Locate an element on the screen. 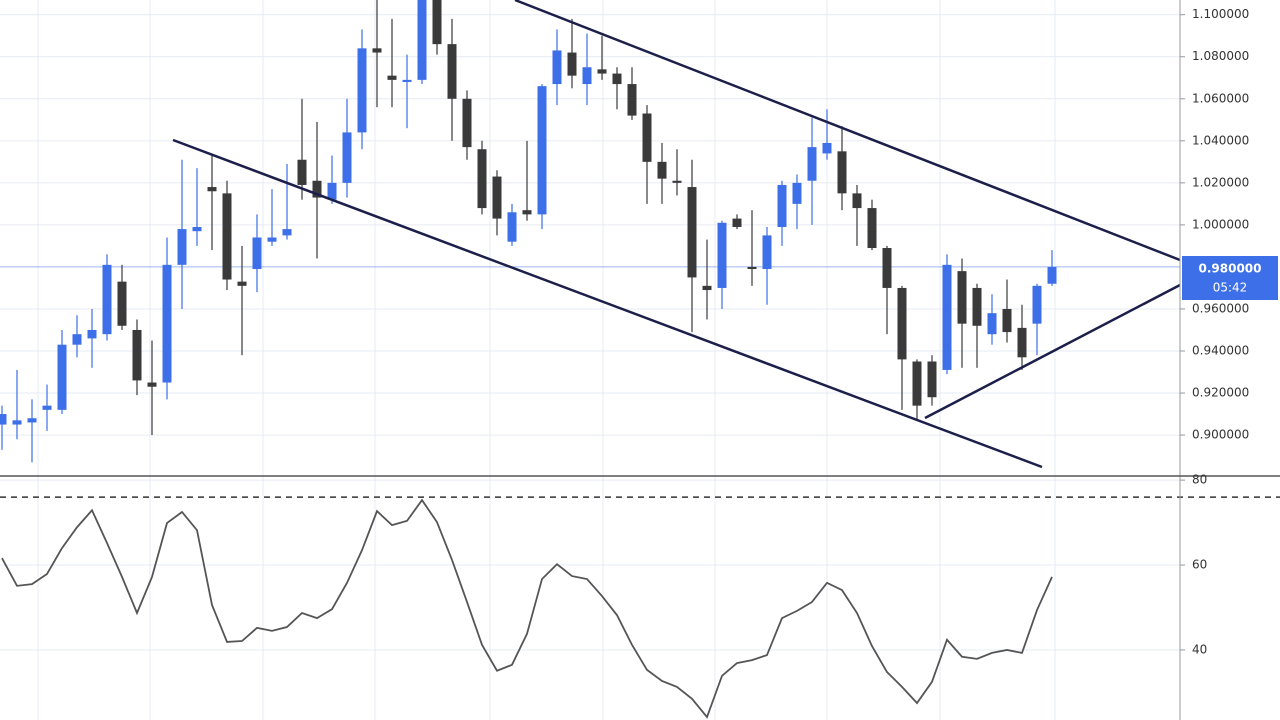 The width and height of the screenshot is (1280, 720). y-tick-label: 0.920000 is located at coordinates (1220, 393).